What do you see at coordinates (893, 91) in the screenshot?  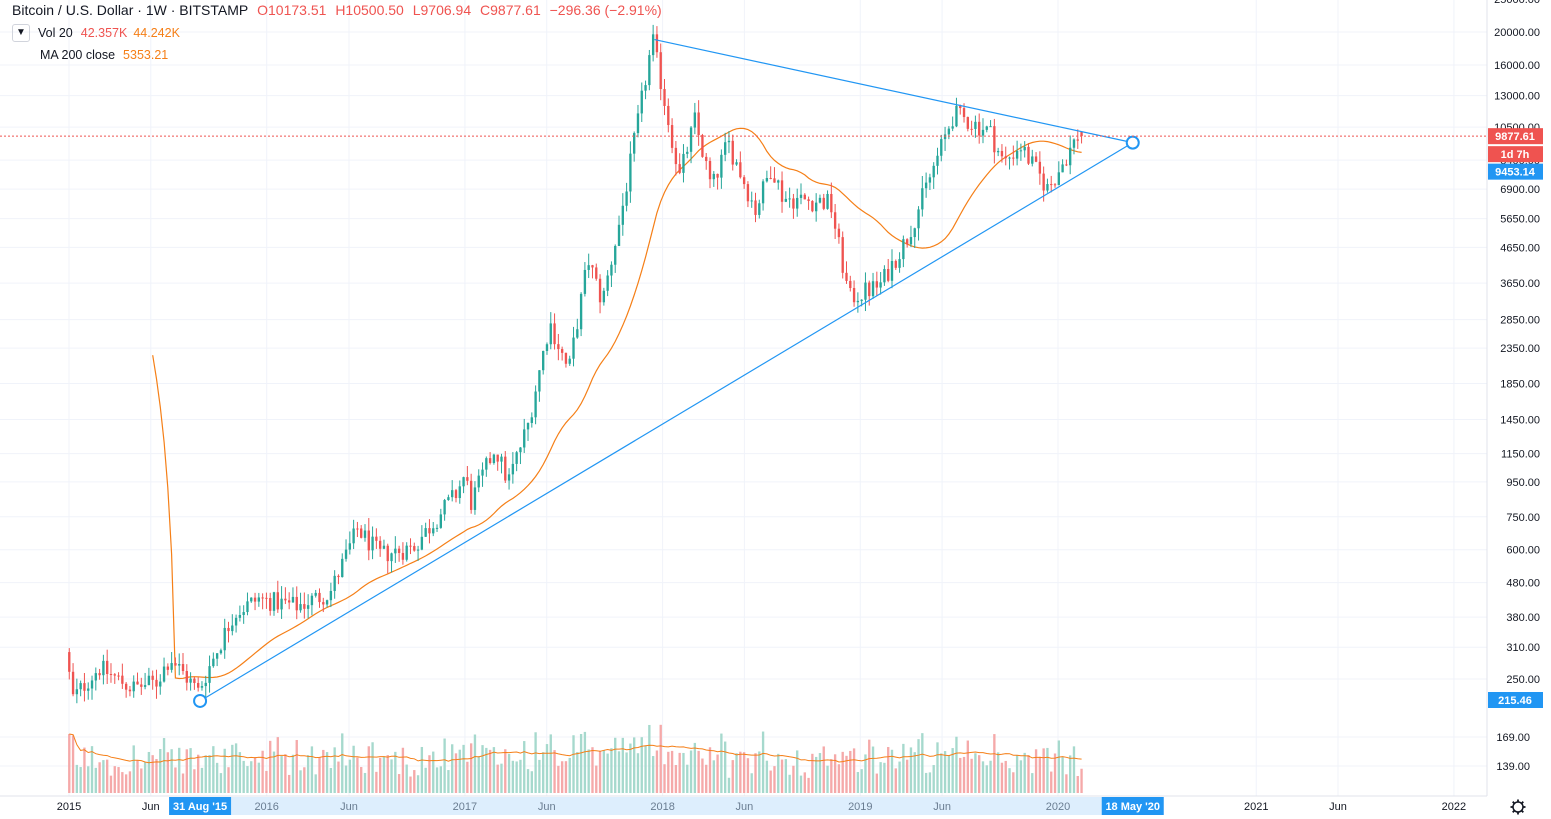 I see `resistance-trendline` at bounding box center [893, 91].